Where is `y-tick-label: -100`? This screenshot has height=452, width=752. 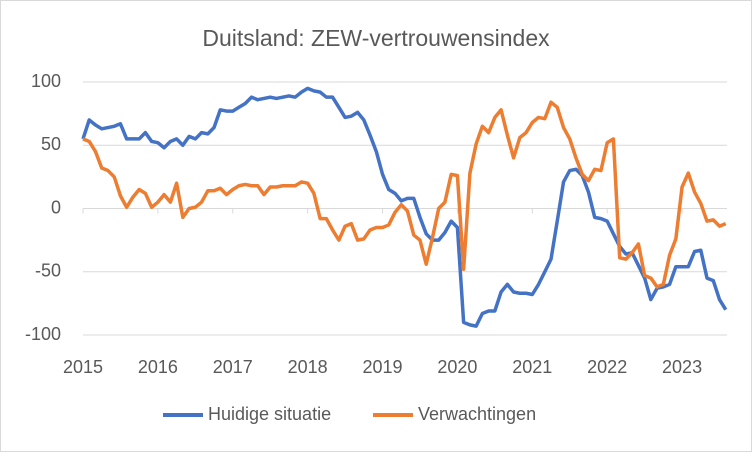
y-tick-label: -100 is located at coordinates (43, 334).